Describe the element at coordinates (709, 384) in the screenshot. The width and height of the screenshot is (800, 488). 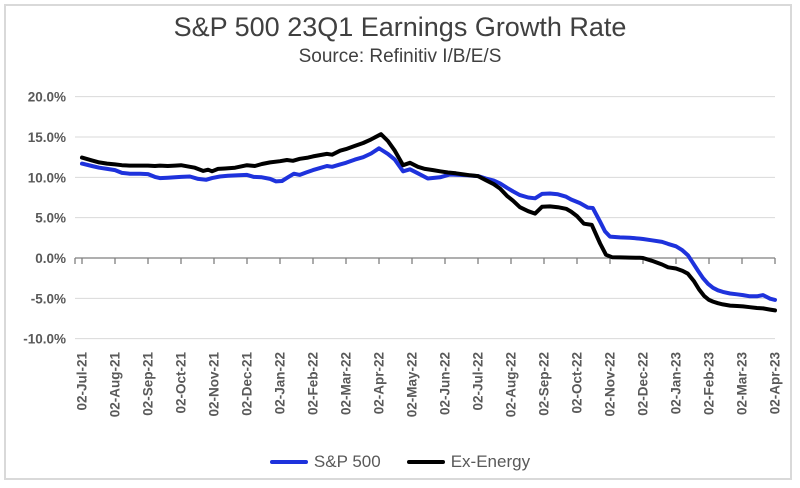
I see `x-axis-tick-label: 02-Feb-23` at that location.